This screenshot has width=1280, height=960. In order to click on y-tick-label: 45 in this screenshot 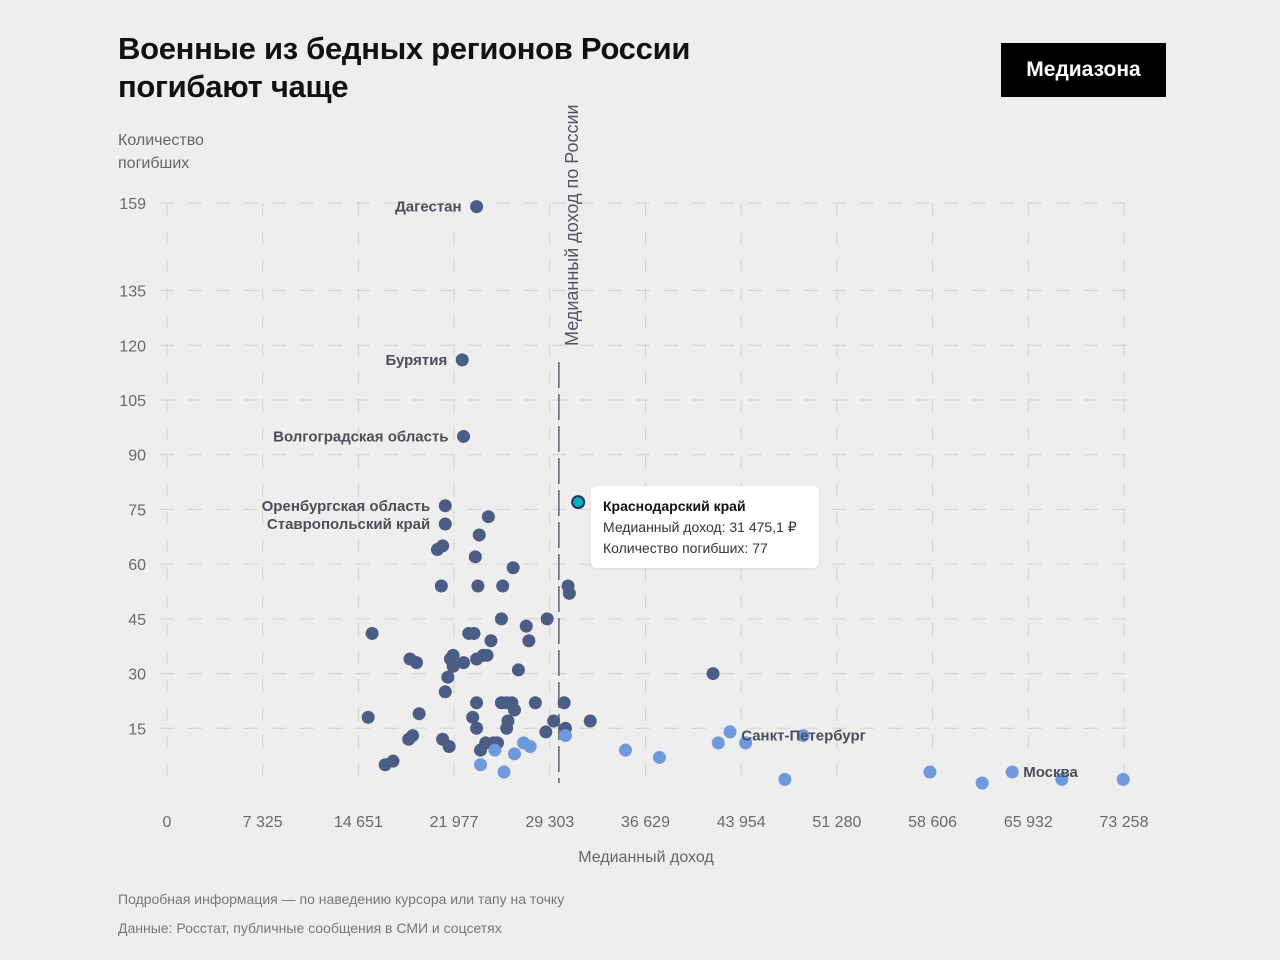, I will do `click(137, 620)`.